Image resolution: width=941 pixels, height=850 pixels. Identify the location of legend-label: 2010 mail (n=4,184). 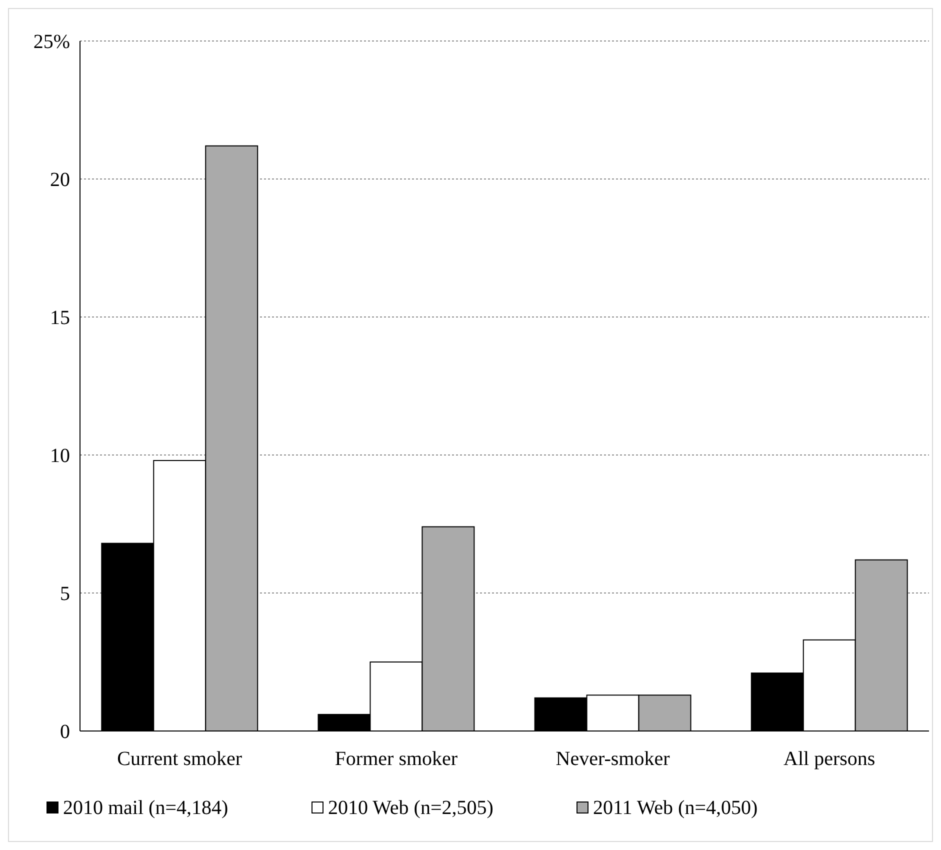
(145, 808).